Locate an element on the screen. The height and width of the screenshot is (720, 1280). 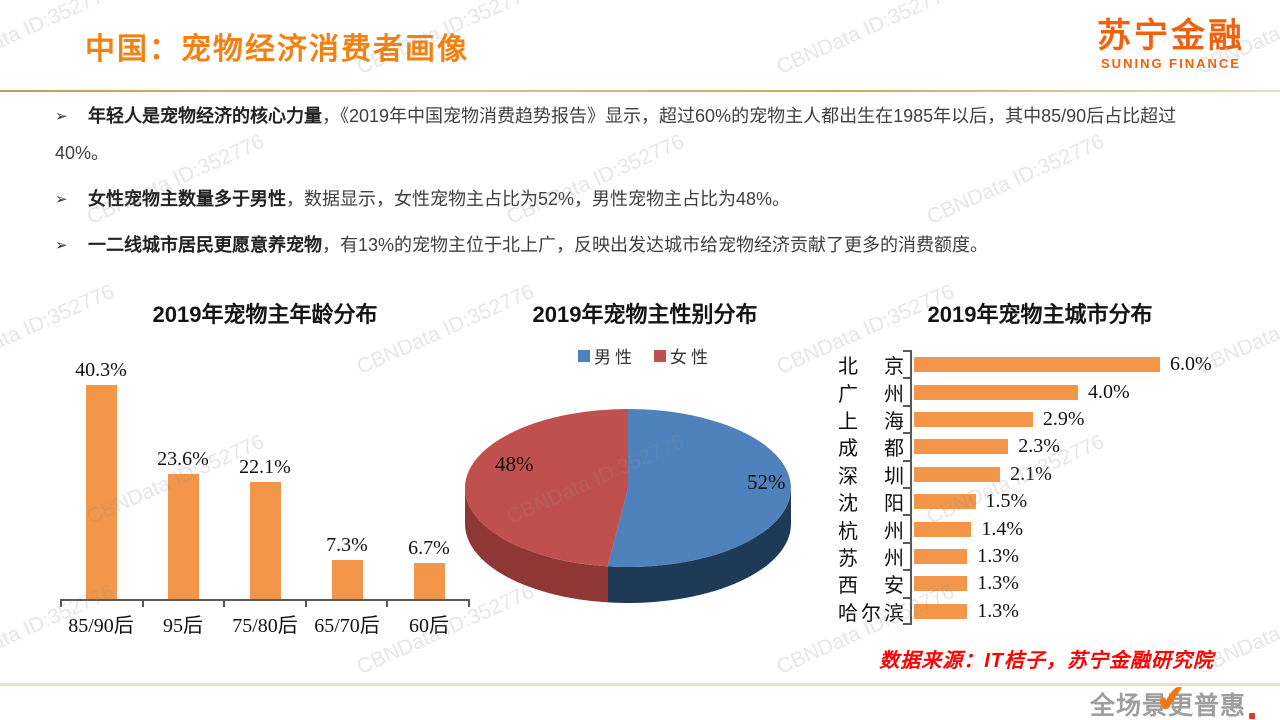
legend-female-swatch-icon is located at coordinates (660, 355).